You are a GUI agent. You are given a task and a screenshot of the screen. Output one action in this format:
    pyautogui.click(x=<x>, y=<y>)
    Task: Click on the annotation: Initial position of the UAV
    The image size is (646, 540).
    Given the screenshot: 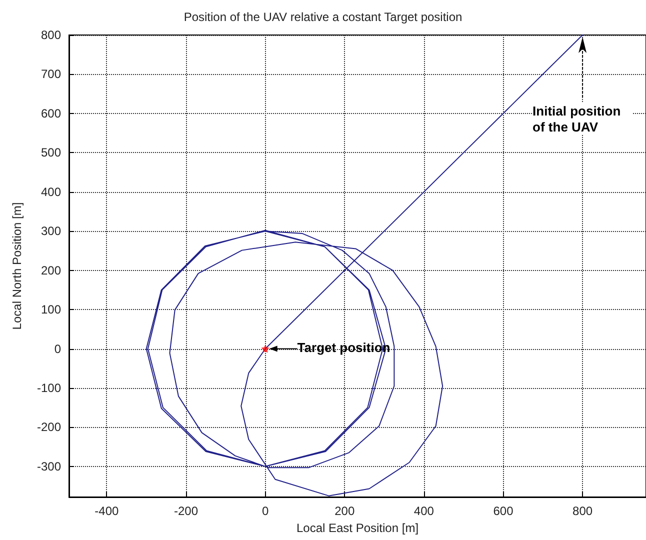 What is the action you would take?
    pyautogui.click(x=578, y=119)
    